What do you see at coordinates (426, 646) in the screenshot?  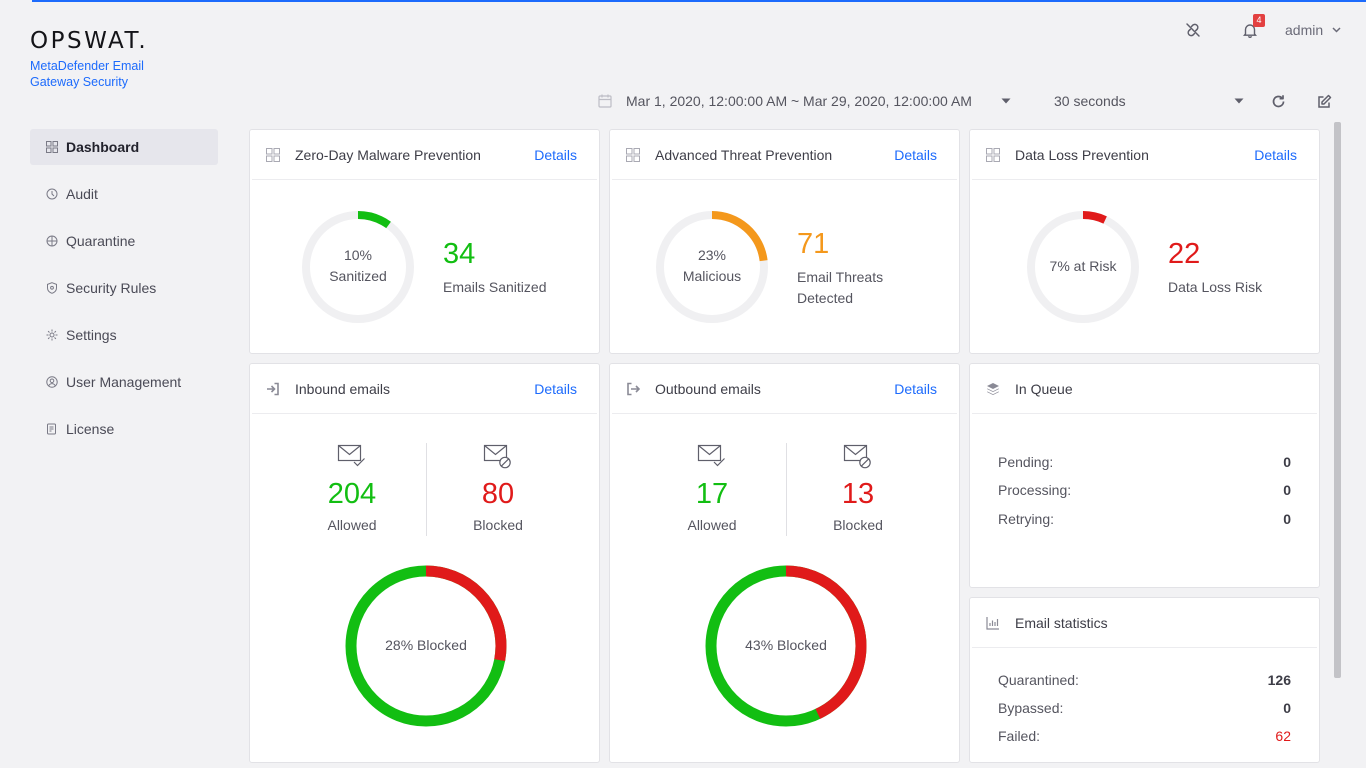 I see `inbound-blocked-ring` at bounding box center [426, 646].